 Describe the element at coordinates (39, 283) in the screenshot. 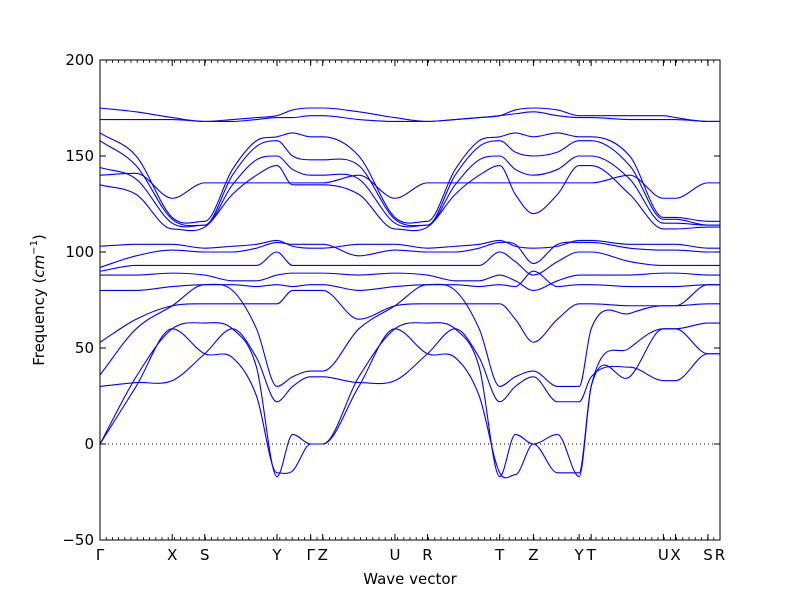

I see `y-axis-label-paren-open: (` at that location.